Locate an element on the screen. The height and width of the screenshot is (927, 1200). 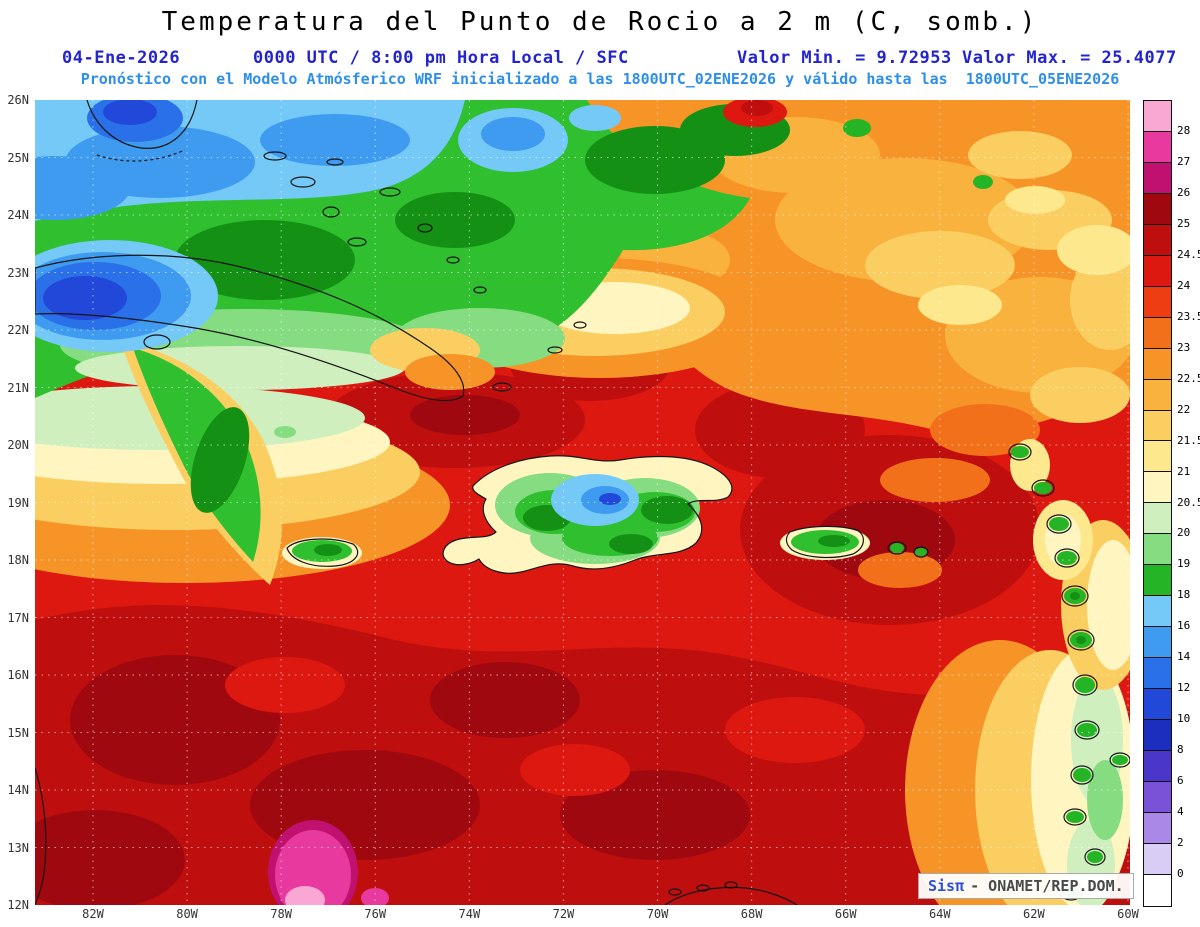
colorbar-boundary-label: 22.5 is located at coordinates (1188, 378).